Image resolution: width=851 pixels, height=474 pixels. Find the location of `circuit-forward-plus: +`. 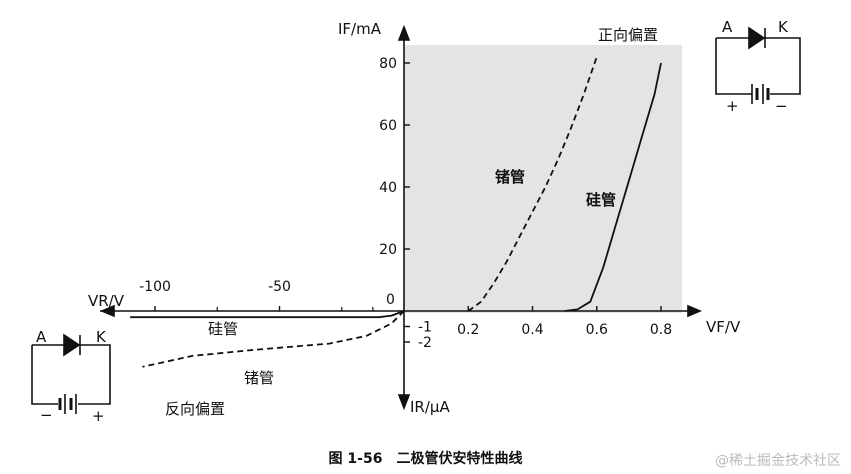

circuit-forward-plus: + is located at coordinates (732, 106).